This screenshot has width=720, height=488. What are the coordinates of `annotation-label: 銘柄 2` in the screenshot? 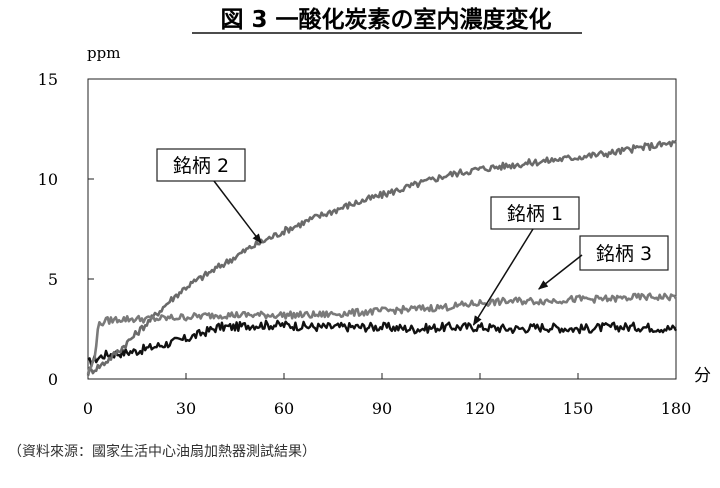 It's located at (201, 166).